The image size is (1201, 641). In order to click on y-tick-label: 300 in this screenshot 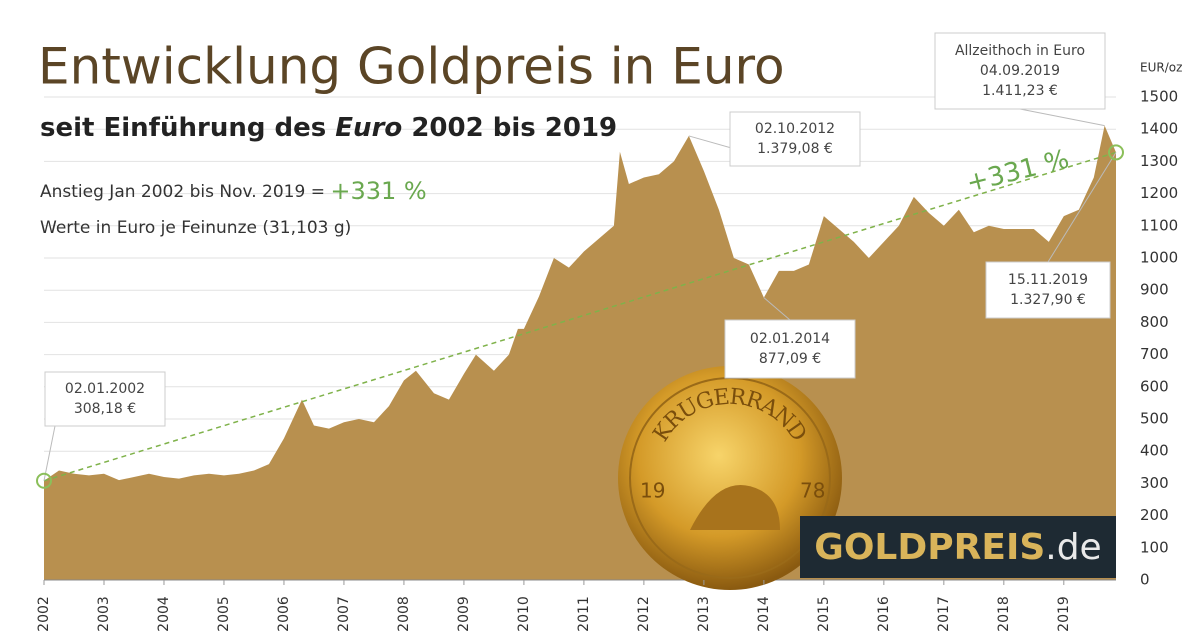, I will do `click(1154, 483)`.